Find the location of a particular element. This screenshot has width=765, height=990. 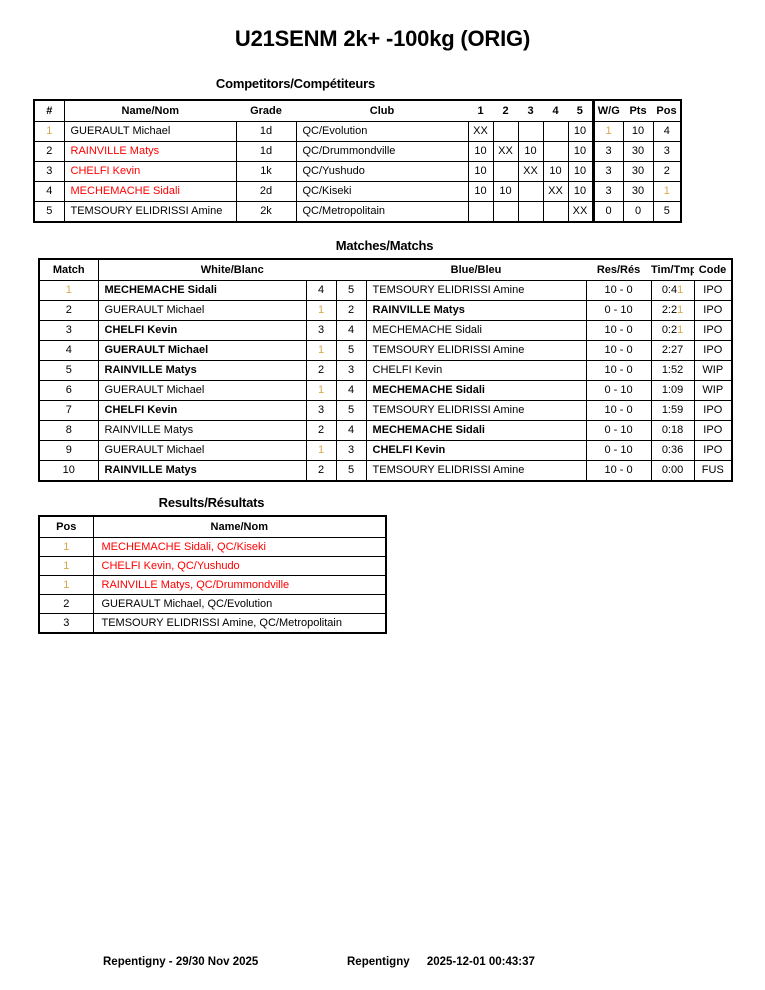

club-cell: QC/Evolution is located at coordinates (382, 131).